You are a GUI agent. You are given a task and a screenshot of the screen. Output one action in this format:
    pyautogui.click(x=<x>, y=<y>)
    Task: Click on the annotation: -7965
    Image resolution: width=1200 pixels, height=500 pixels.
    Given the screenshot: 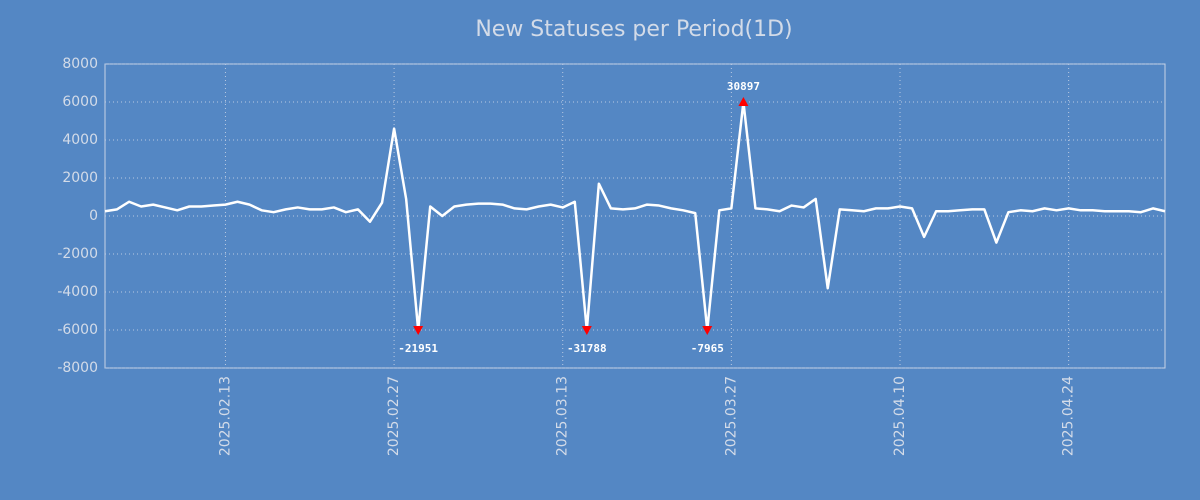 What is the action you would take?
    pyautogui.click(x=707, y=348)
    